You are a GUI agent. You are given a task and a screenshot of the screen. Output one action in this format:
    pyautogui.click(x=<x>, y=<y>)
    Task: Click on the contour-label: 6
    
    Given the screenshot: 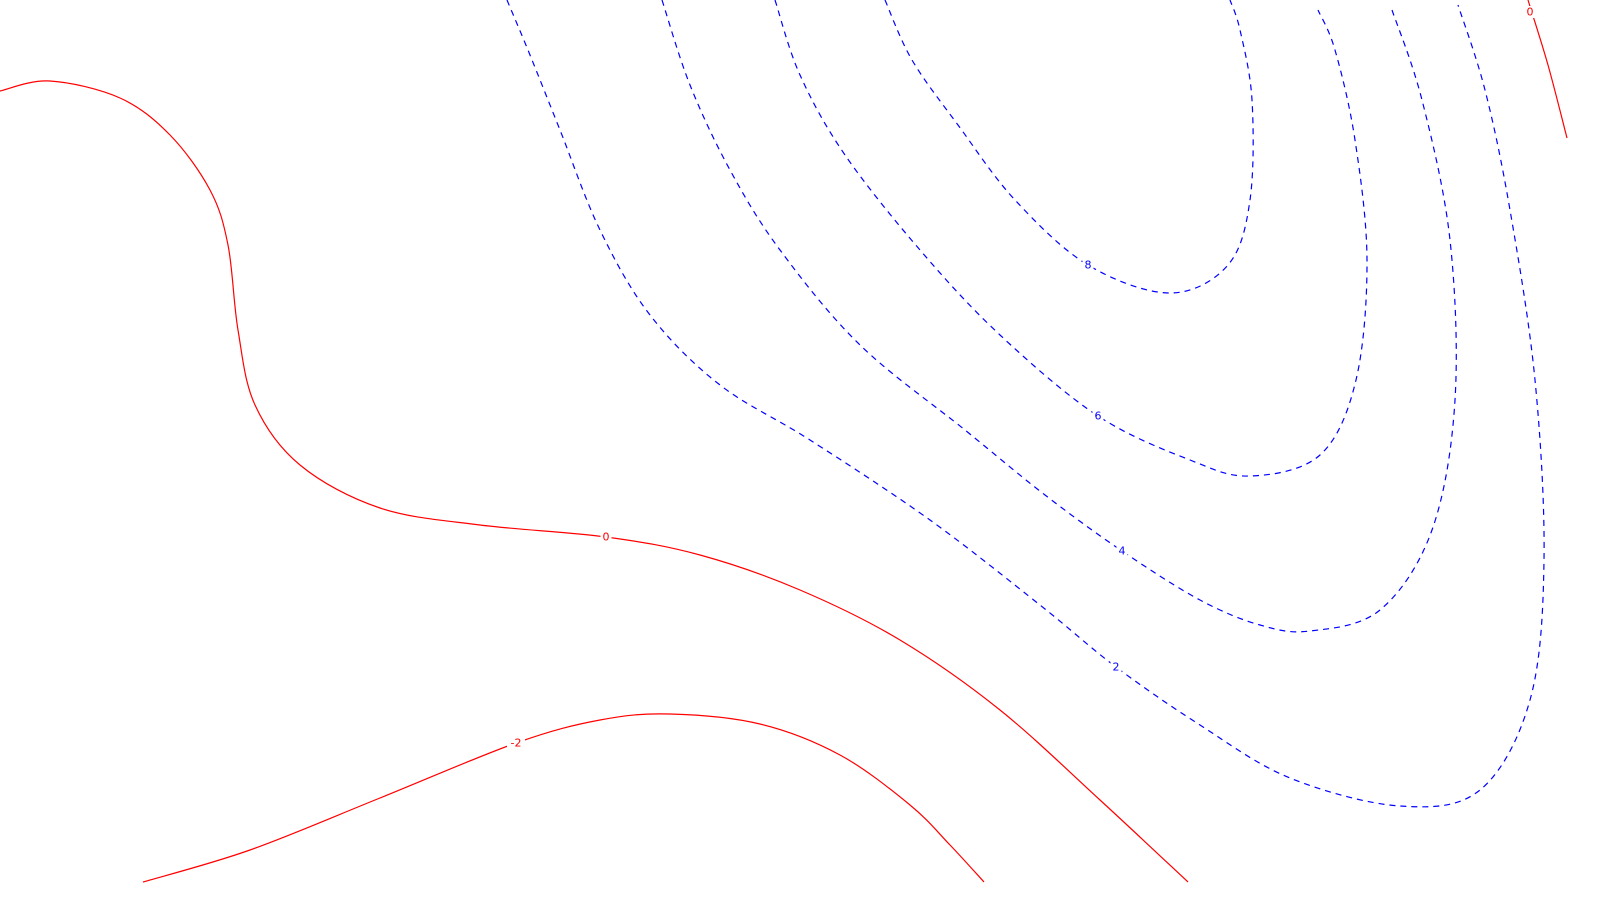 What is the action you would take?
    pyautogui.click(x=1098, y=416)
    